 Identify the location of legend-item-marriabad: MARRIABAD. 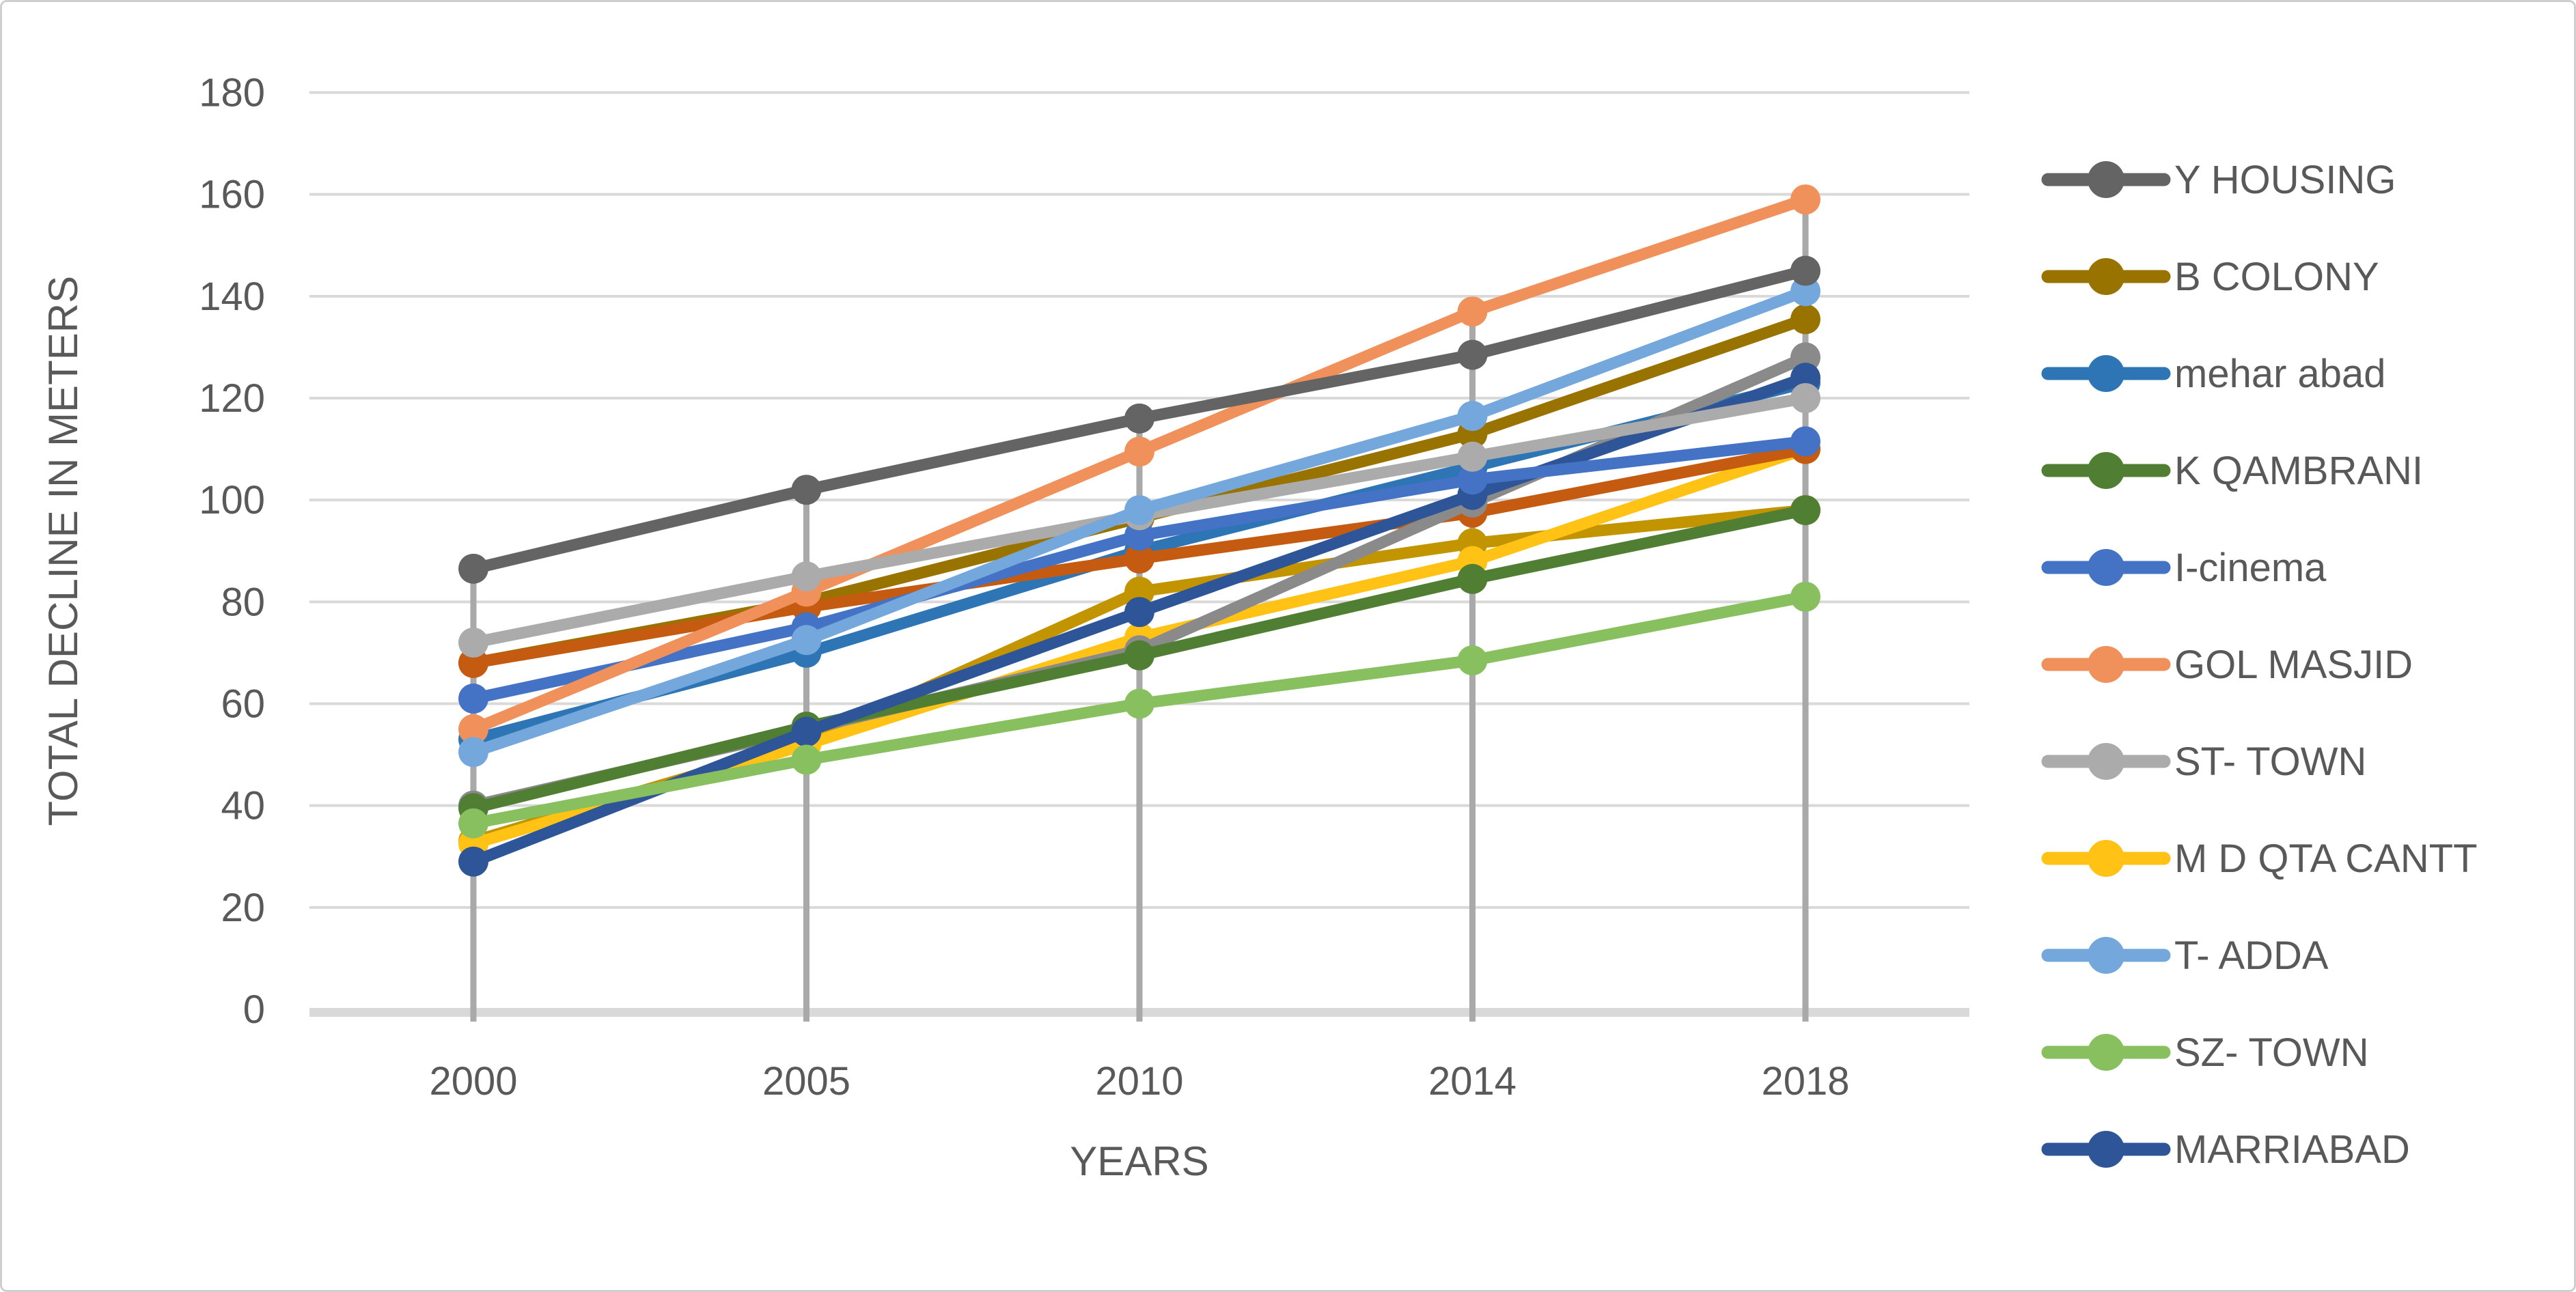
(2226, 1149).